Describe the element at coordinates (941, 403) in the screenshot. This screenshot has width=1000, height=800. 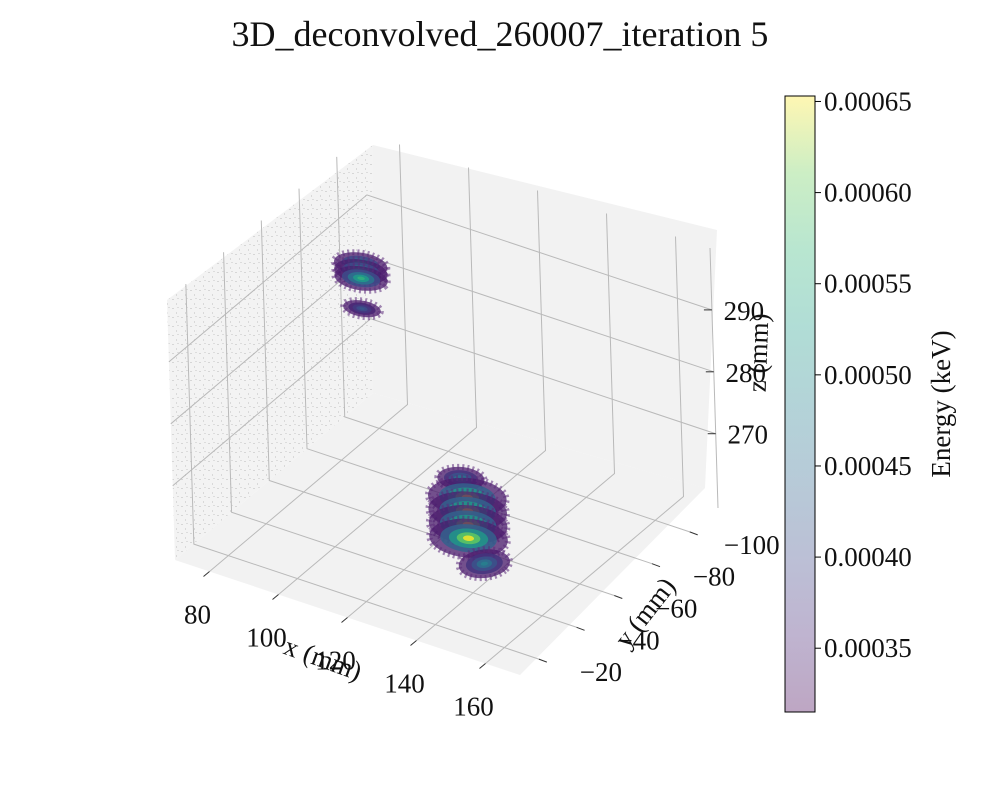
I see `colorbar-label: Energy (keV)` at that location.